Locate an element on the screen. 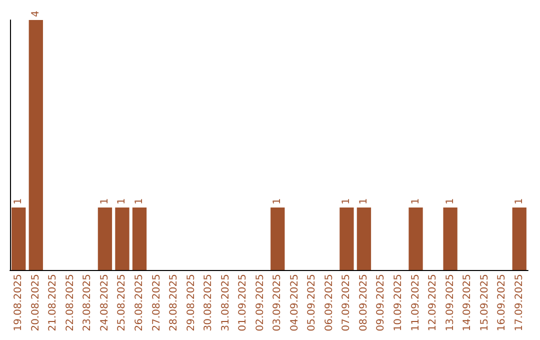 This screenshot has width=540, height=340. x-tick-label: 05.09.2025 is located at coordinates (312, 303).